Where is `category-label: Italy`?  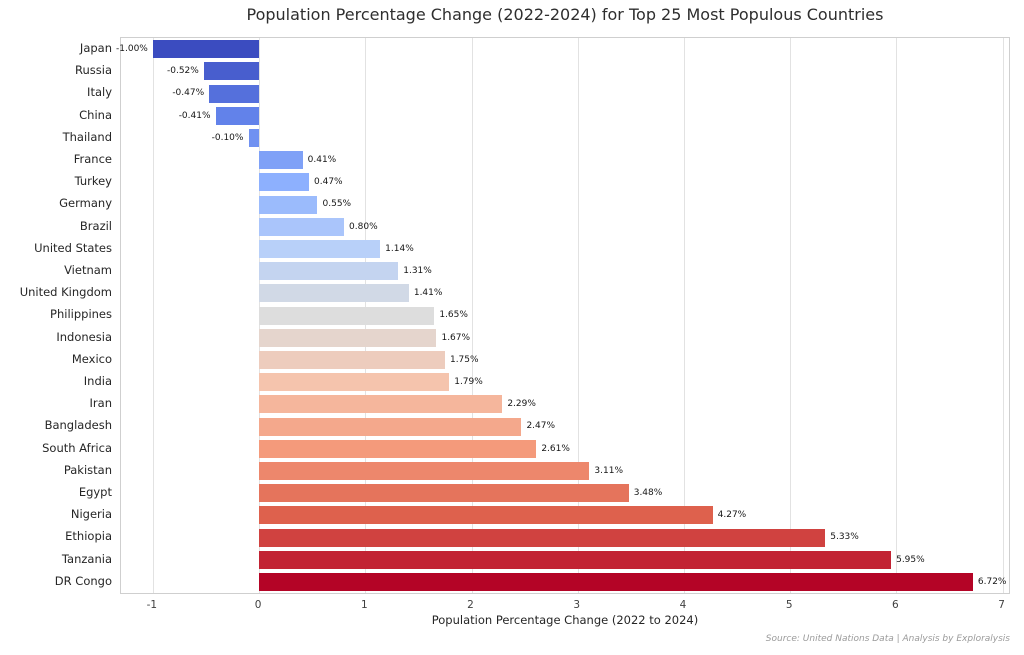
category-label: Italy is located at coordinates (99, 92).